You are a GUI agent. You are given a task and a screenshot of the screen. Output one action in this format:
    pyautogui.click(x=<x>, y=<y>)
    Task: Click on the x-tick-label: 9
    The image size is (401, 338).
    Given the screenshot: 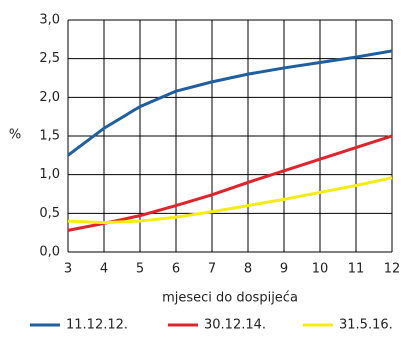 What is the action you would take?
    pyautogui.click(x=284, y=269)
    